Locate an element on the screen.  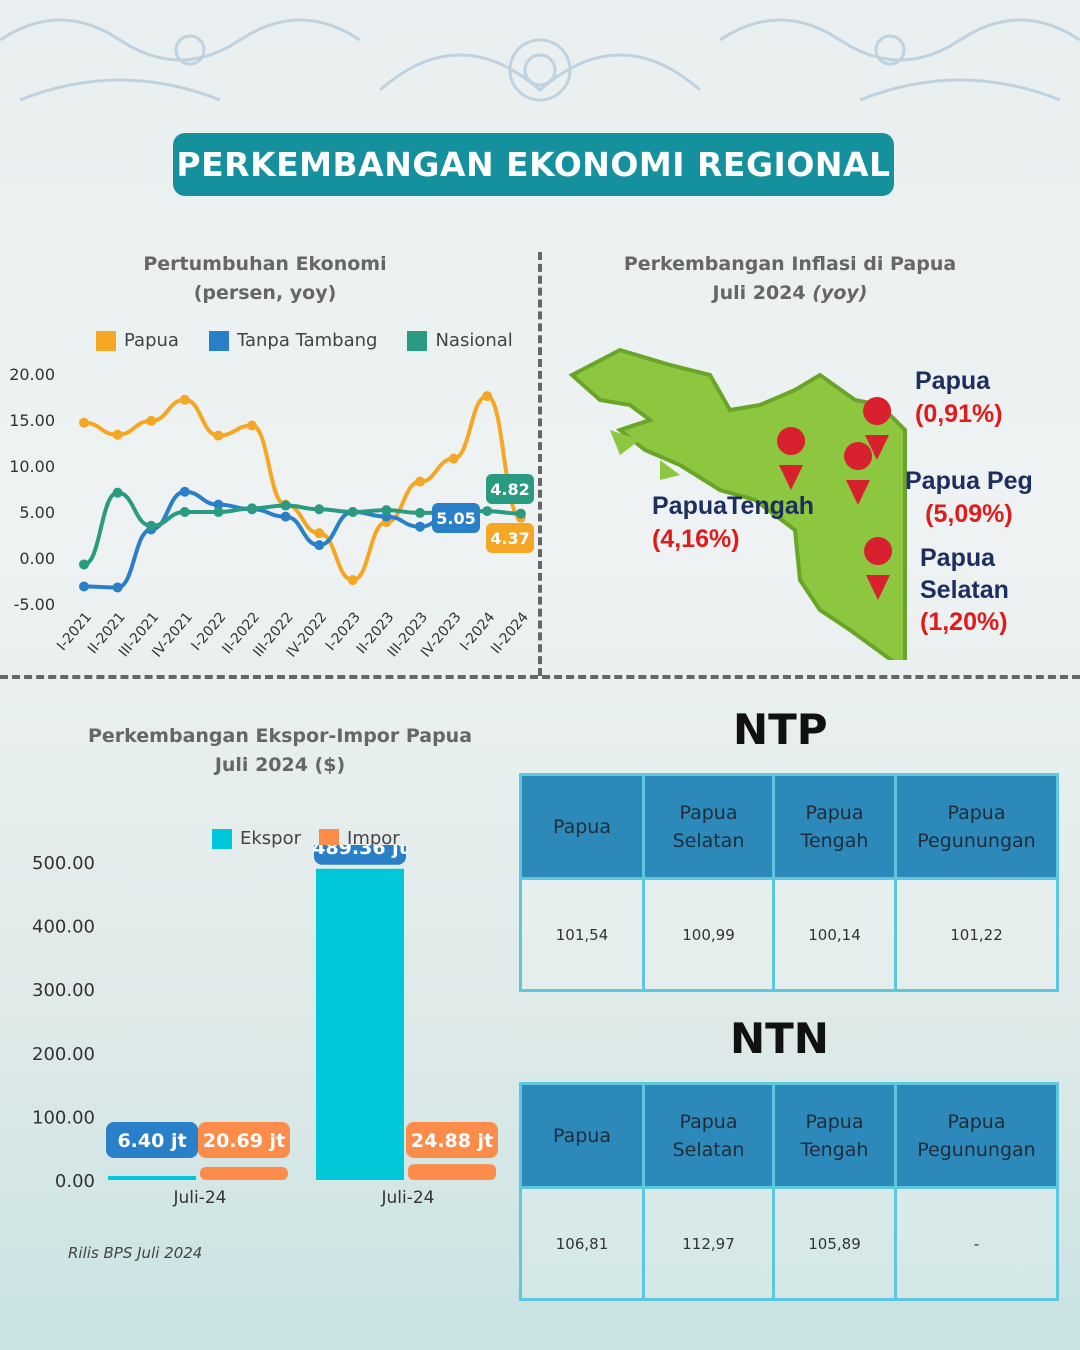
label-papua-selatan: Papua Selatan (1,20%) is located at coordinates (964, 590).